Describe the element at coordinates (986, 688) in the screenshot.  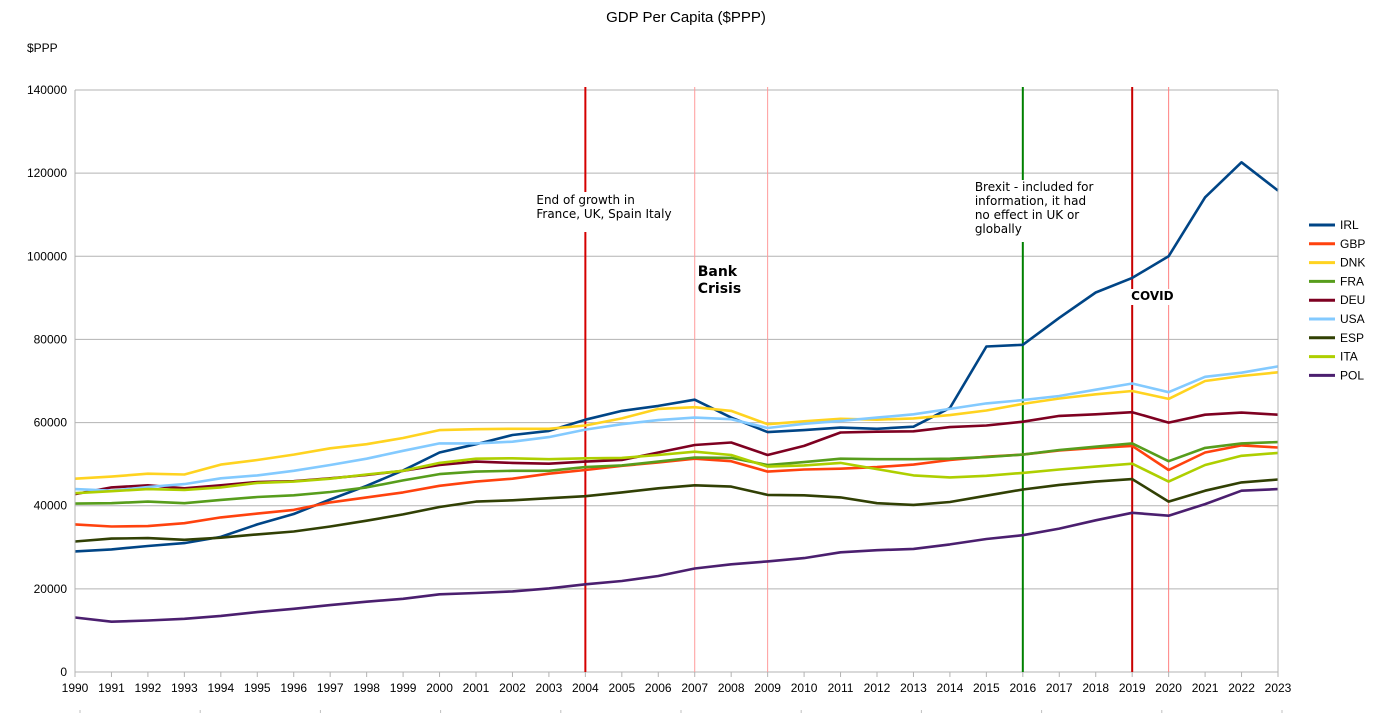
I see `x-tick-label: 2015` at that location.